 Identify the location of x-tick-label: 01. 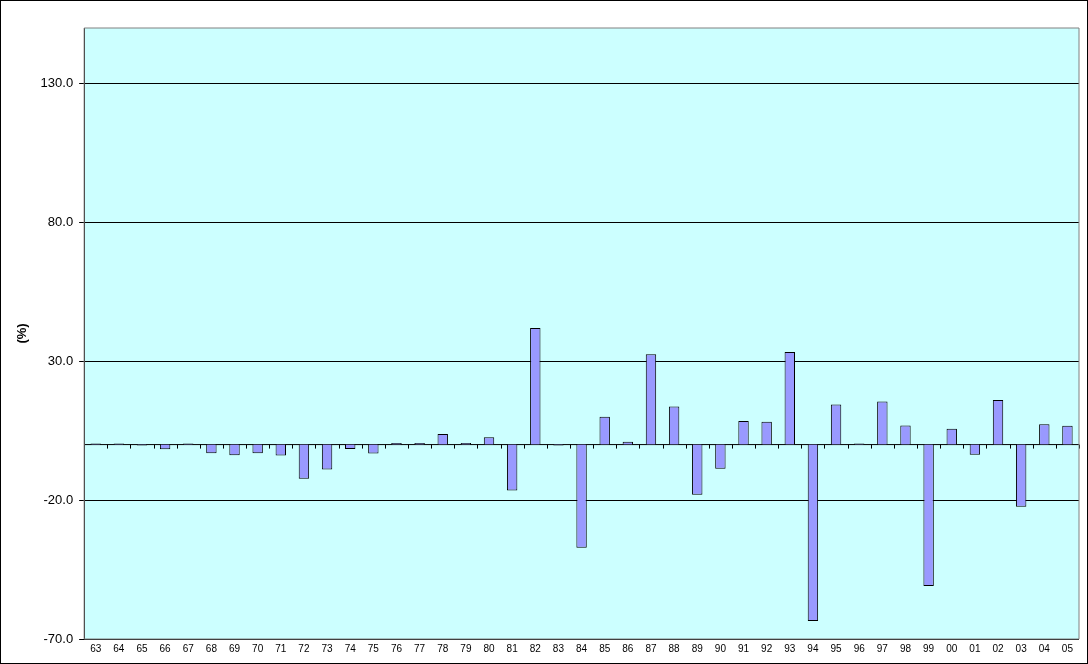
(975, 648).